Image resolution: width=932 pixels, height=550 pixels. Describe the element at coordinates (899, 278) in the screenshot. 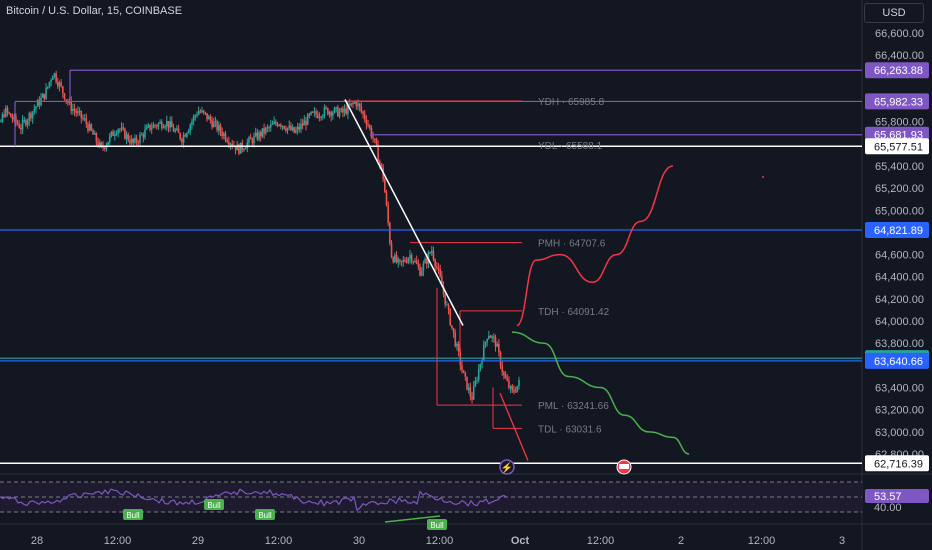

I see `price-tick-label: 64,400.00` at that location.